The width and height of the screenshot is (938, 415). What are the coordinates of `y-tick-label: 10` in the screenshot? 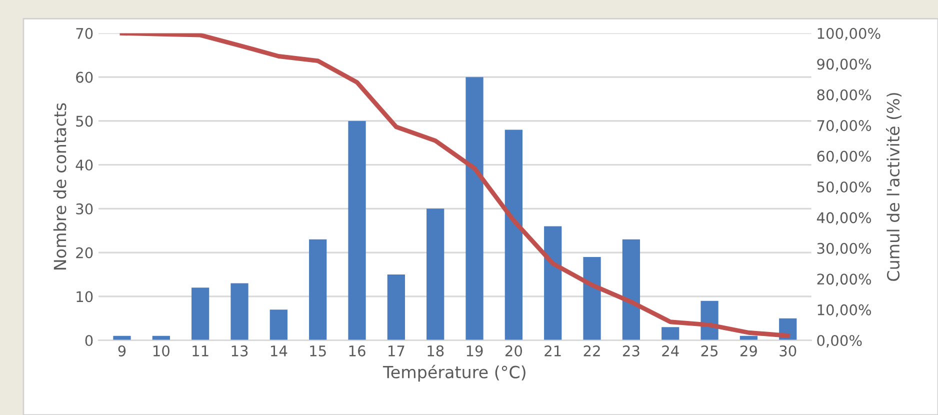 It's located at (84, 296).